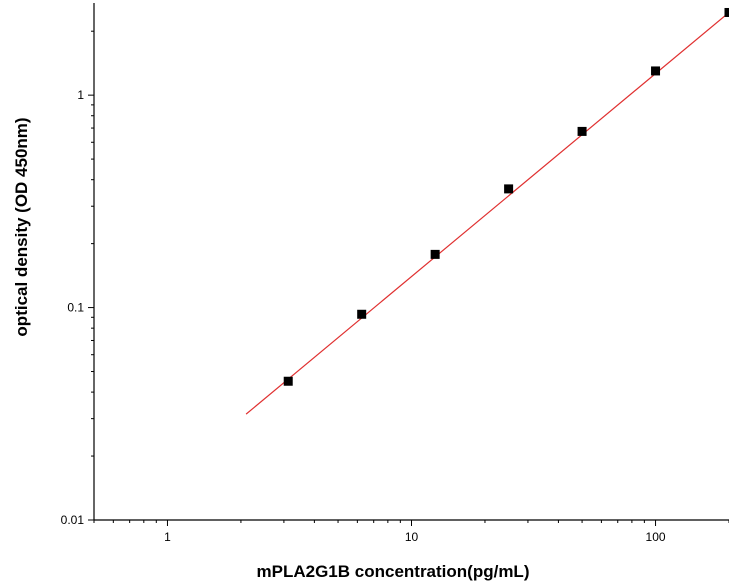 This screenshot has width=729, height=583. What do you see at coordinates (167, 537) in the screenshot?
I see `x-tick-label: 1` at bounding box center [167, 537].